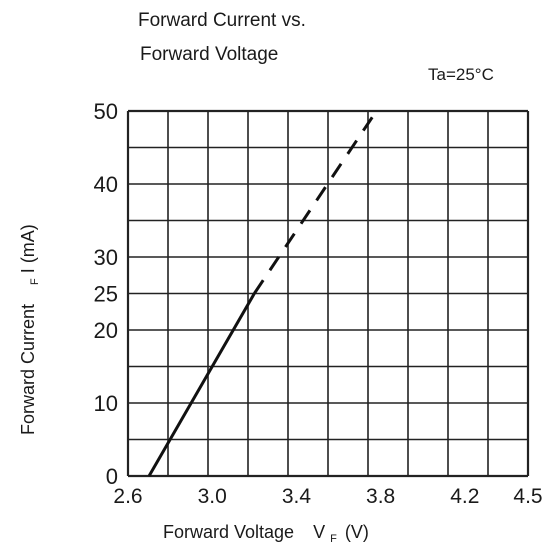 The width and height of the screenshot is (550, 552). Describe the element at coordinates (357, 532) in the screenshot. I see `x-axis-unit: (V)` at that location.